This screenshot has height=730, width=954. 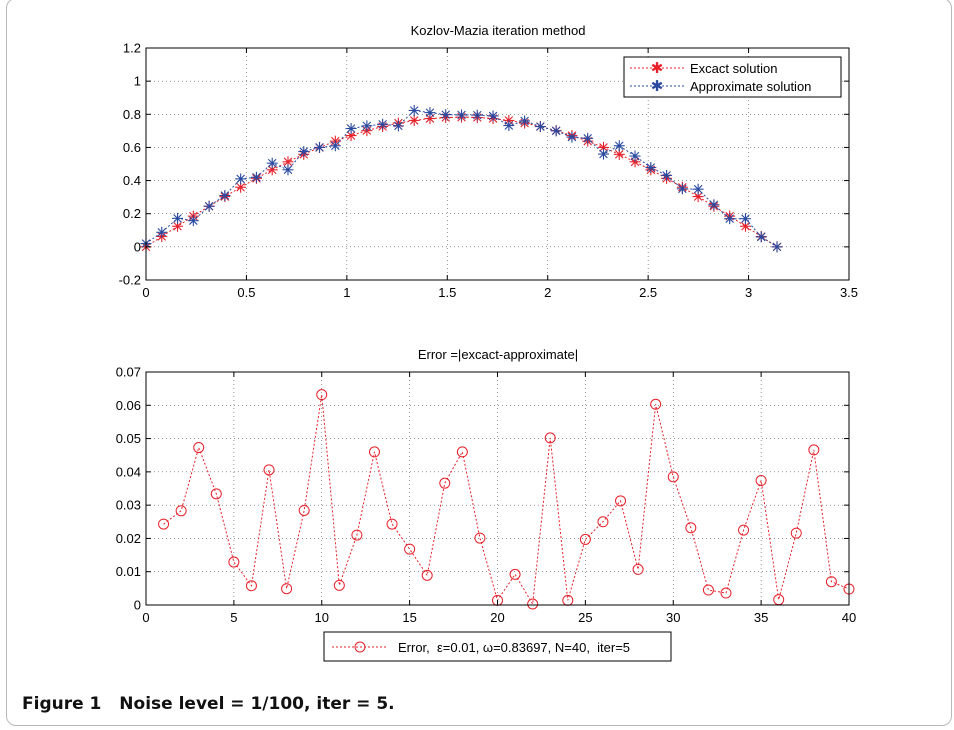 What do you see at coordinates (128, 505) in the screenshot?
I see `error-ytick-label: 0.03` at bounding box center [128, 505].